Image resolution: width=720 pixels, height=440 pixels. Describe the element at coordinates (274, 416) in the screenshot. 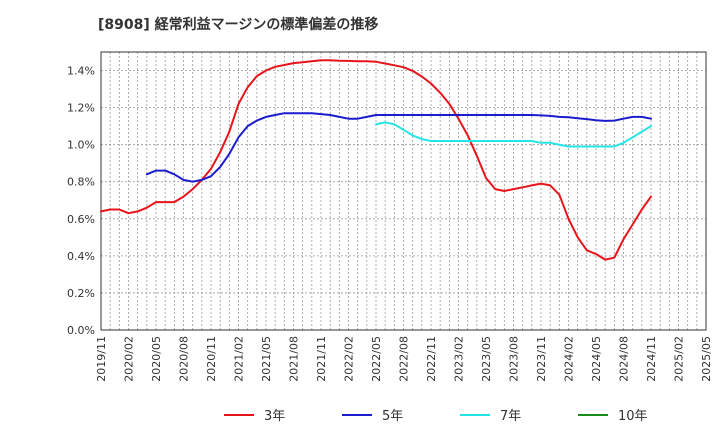

I see `legend-label-3年: 3年` at that location.